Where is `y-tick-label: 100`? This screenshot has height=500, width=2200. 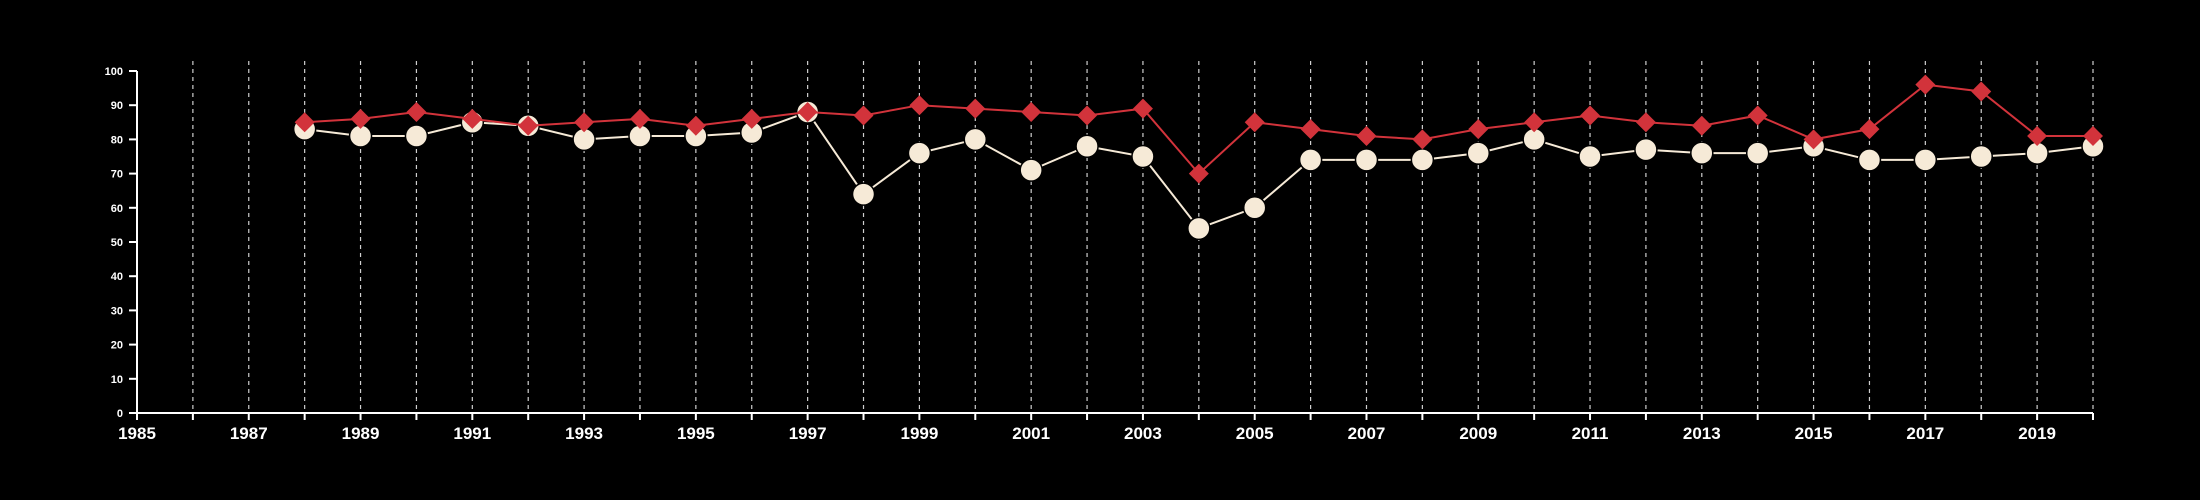
y-tick-label: 100 is located at coordinates (114, 72).